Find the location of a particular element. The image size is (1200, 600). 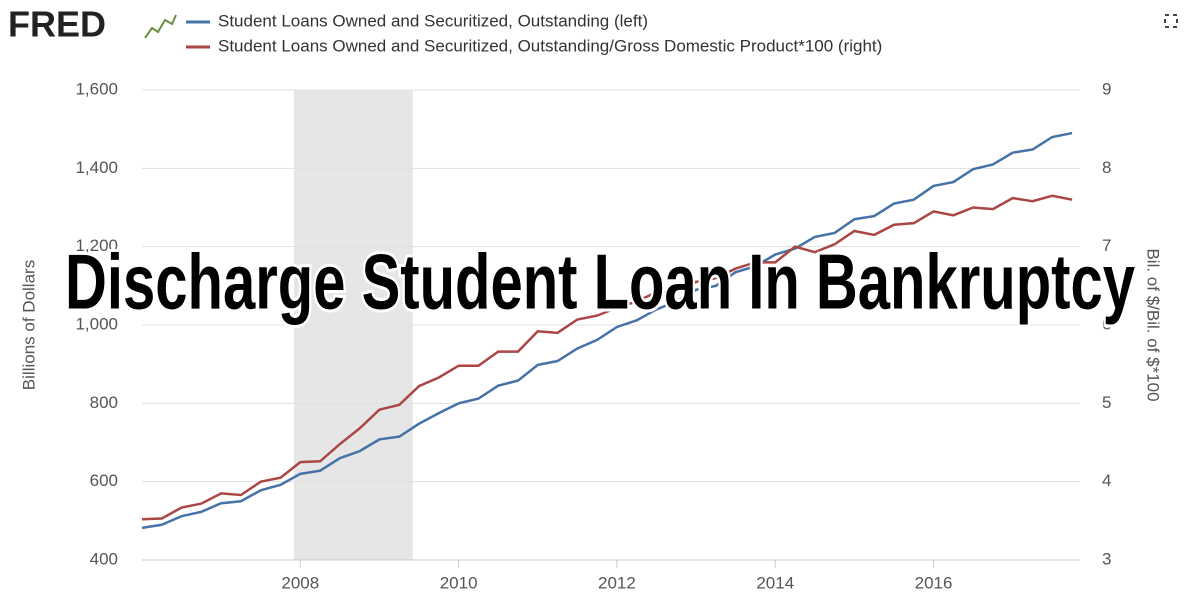

x-tick-label: 2010 is located at coordinates (459, 582).